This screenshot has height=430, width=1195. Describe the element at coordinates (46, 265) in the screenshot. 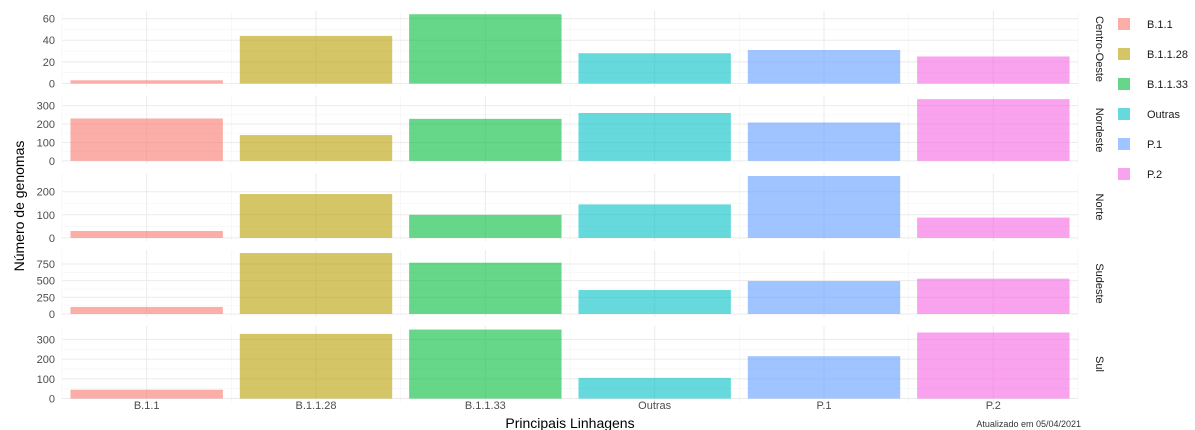

I see `y-tick-label: 750` at that location.